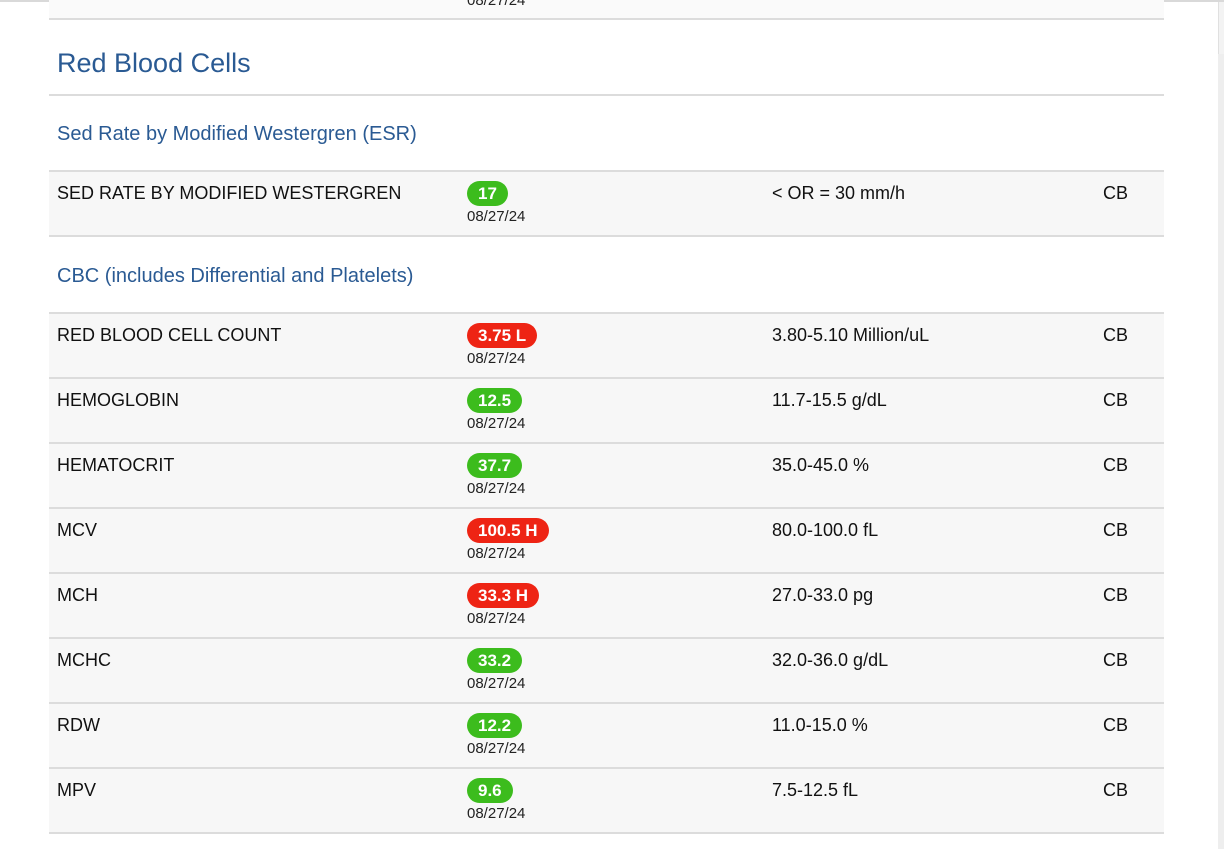 This screenshot has height=849, width=1224. Describe the element at coordinates (77, 595) in the screenshot. I see `test-name: MCH` at that location.